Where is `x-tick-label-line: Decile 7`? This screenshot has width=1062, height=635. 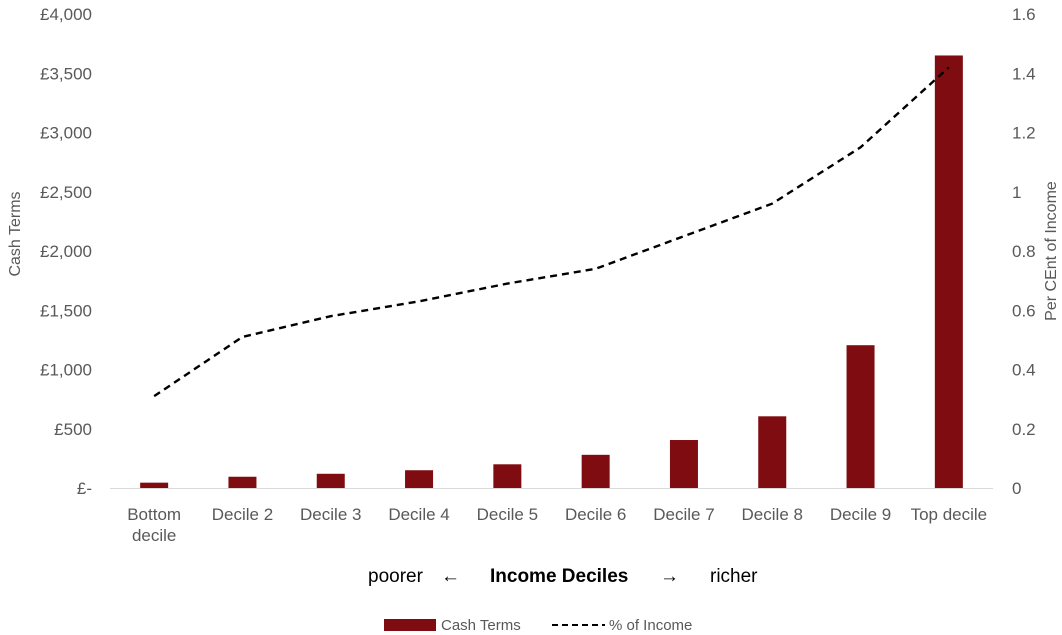
x-tick-label-line: Decile 7 is located at coordinates (683, 514).